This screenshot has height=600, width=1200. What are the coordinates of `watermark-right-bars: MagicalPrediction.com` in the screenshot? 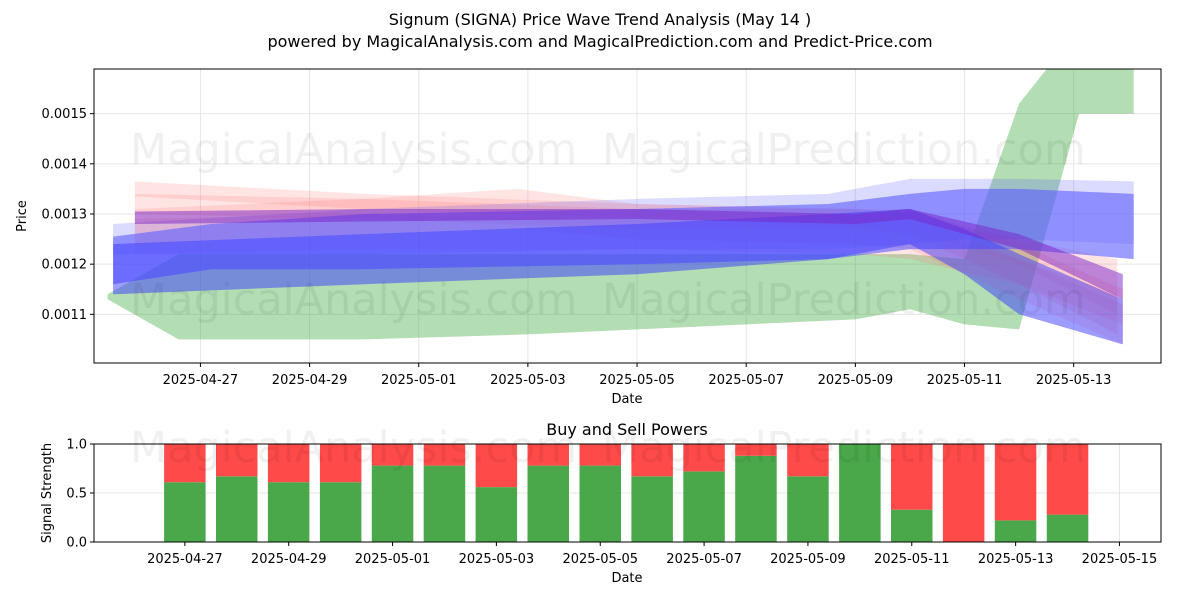 It's located at (844, 448).